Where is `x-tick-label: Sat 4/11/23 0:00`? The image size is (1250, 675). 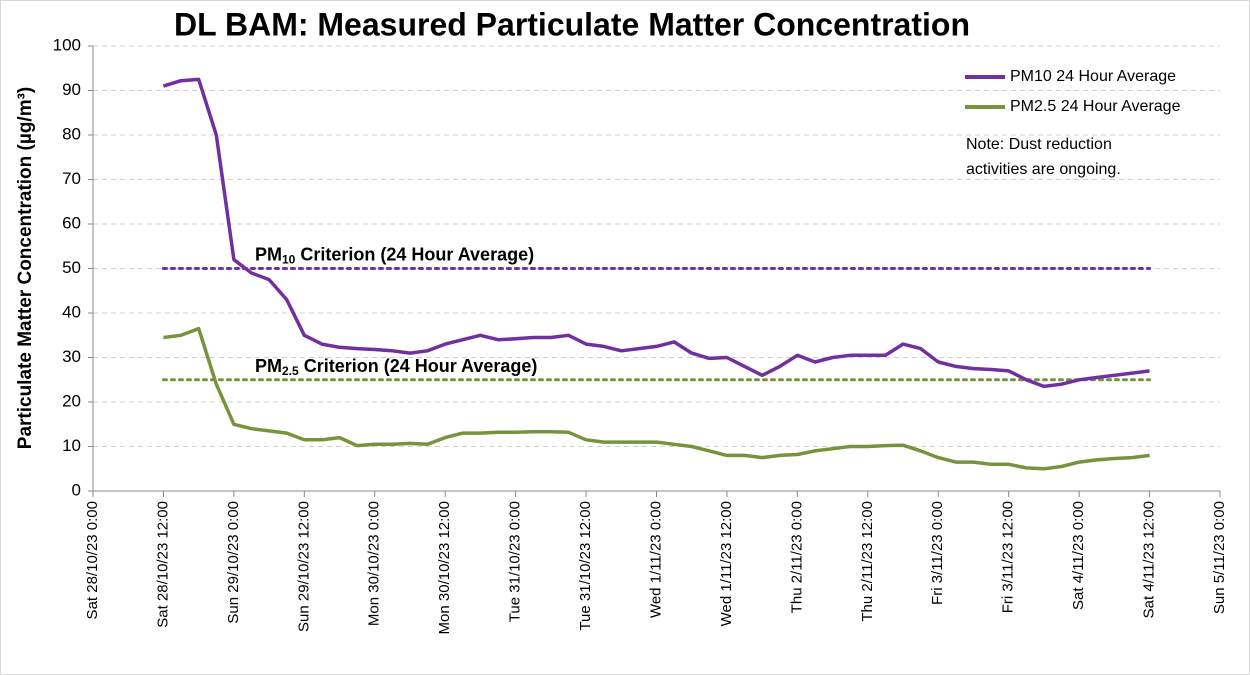
x-tick-label: Sat 4/11/23 0:00 is located at coordinates (1078, 555).